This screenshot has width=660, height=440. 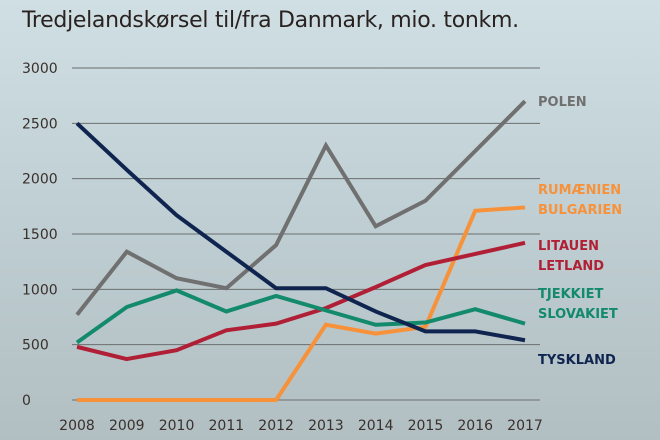 What do you see at coordinates (40, 235) in the screenshot?
I see `y-tick-label: 1500` at bounding box center [40, 235].